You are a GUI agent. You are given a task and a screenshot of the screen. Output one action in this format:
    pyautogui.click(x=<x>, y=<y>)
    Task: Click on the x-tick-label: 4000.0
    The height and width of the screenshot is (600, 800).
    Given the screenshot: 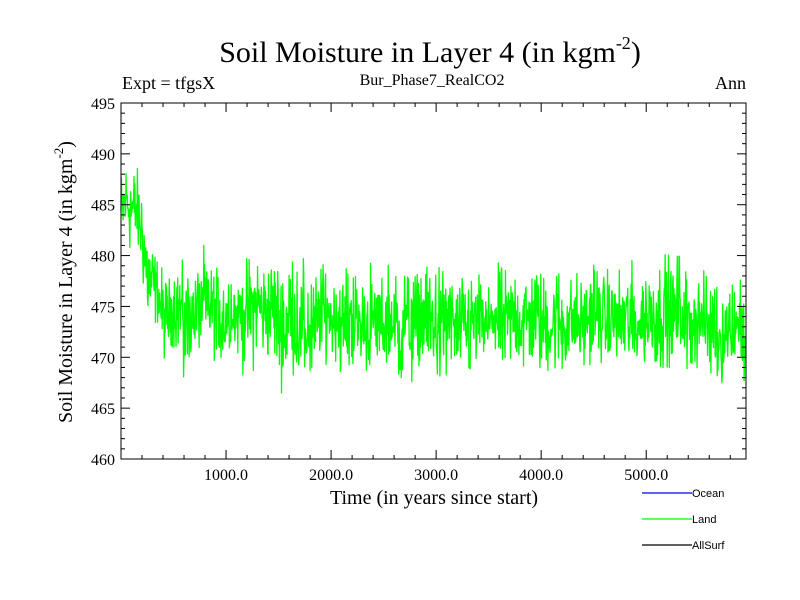 What is the action you would take?
    pyautogui.click(x=541, y=475)
    